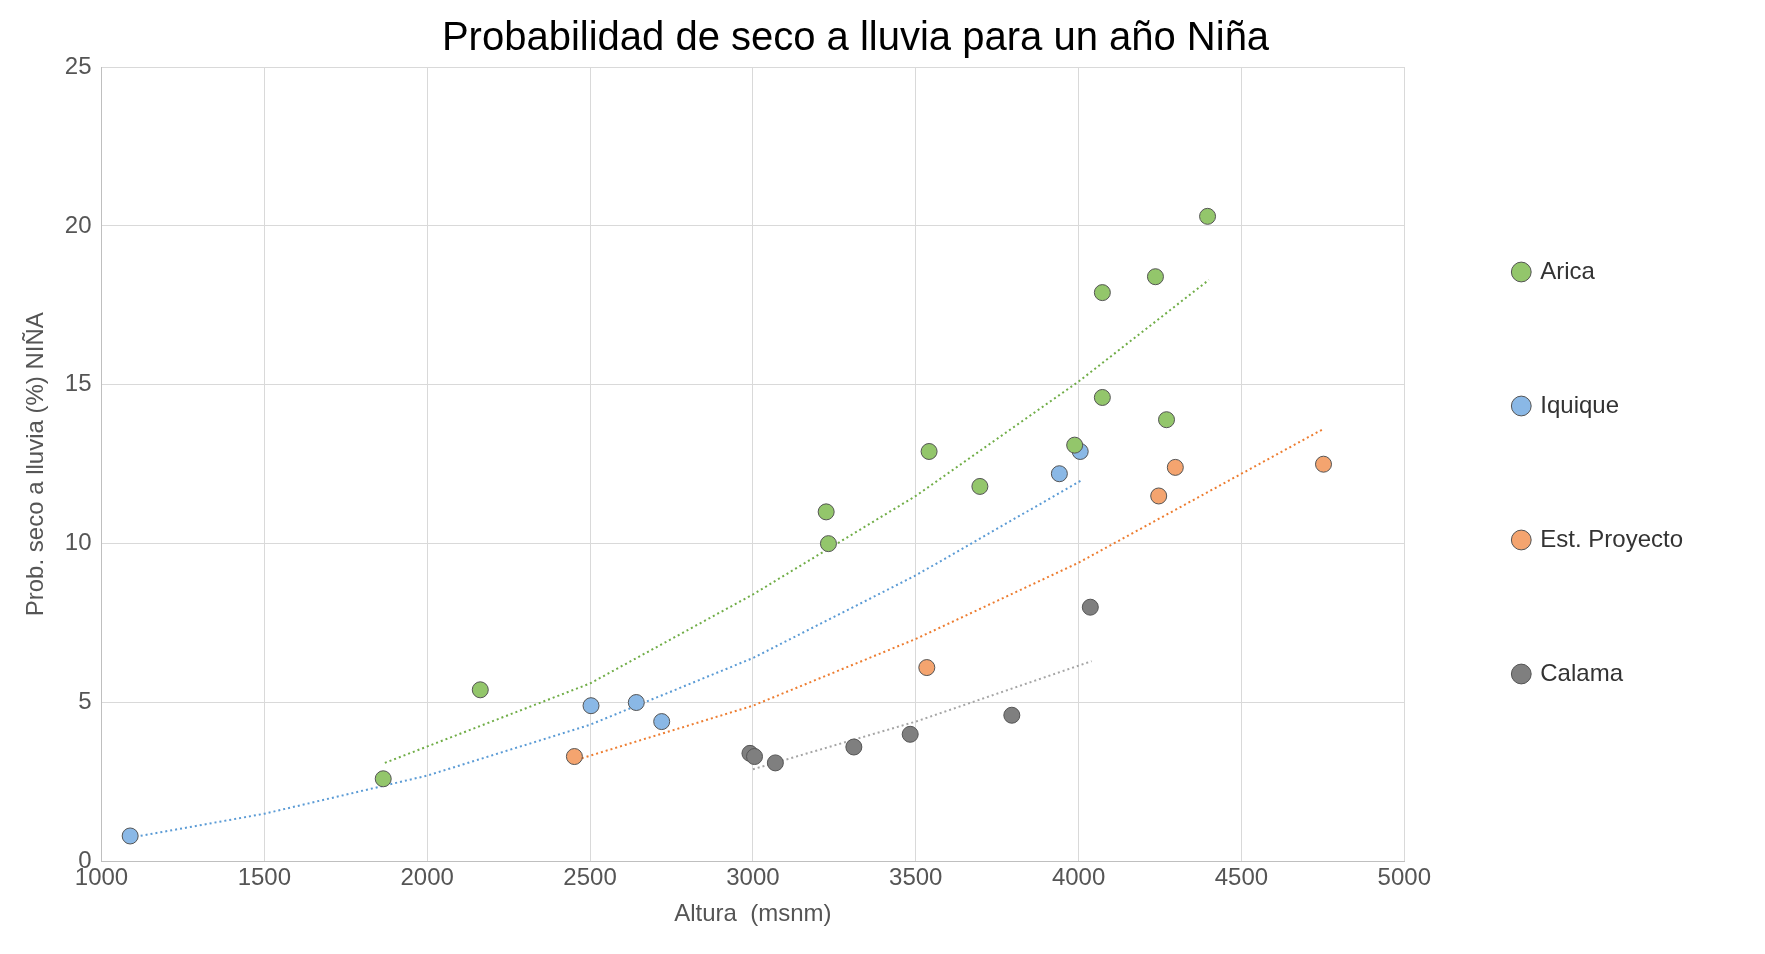 The height and width of the screenshot is (954, 1765). What do you see at coordinates (1612, 538) in the screenshot?
I see `legend-label: Est. Proyecto` at bounding box center [1612, 538].